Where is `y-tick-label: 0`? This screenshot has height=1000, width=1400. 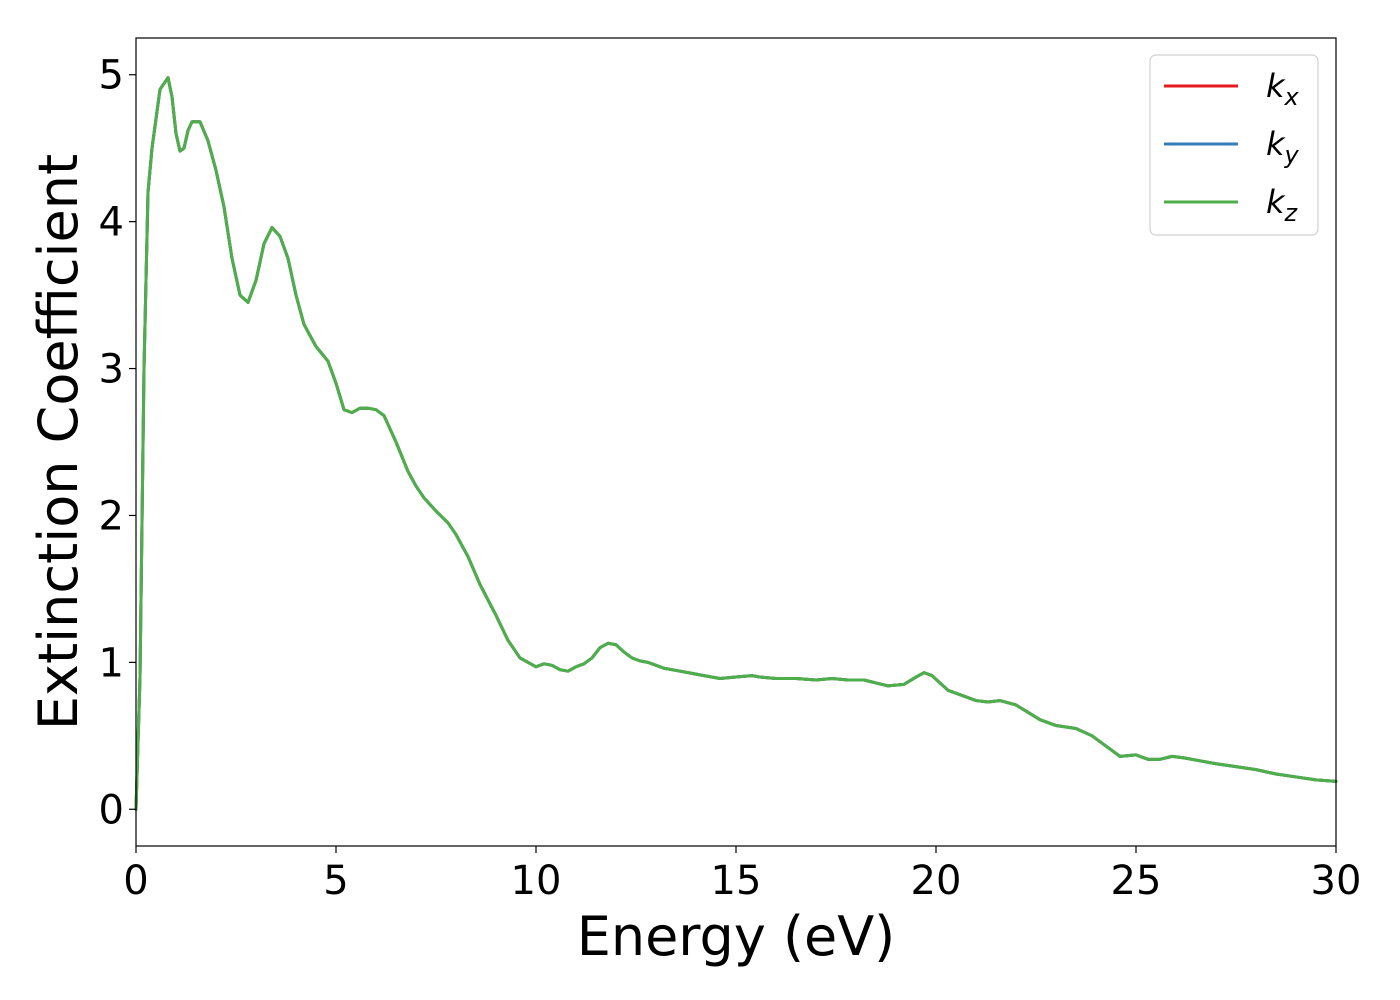 y-tick-label: 0 is located at coordinates (111, 810).